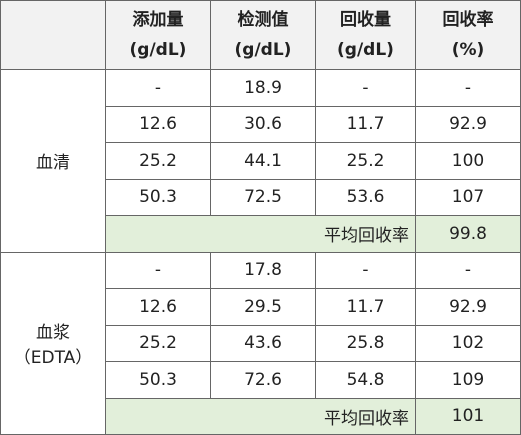 The image size is (521, 435). I want to click on group-label-cell: 血浆 （EDTA）, so click(53, 343).